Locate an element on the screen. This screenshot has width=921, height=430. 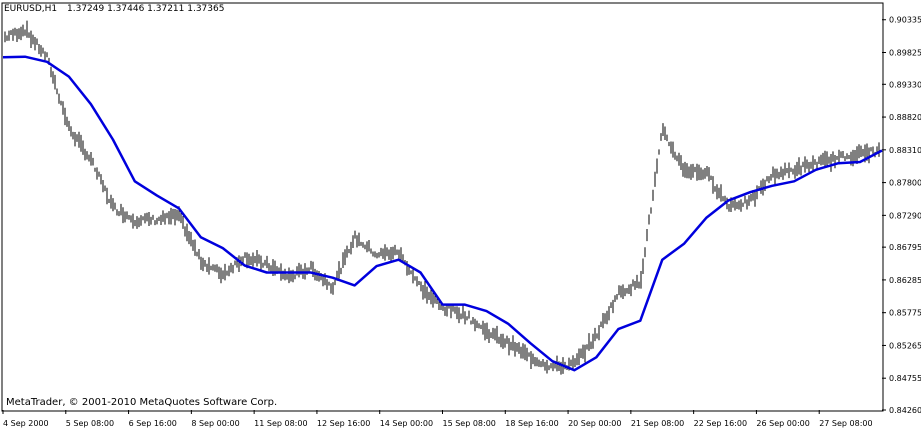
y-tick-label: 0.90335 is located at coordinates (905, 20).